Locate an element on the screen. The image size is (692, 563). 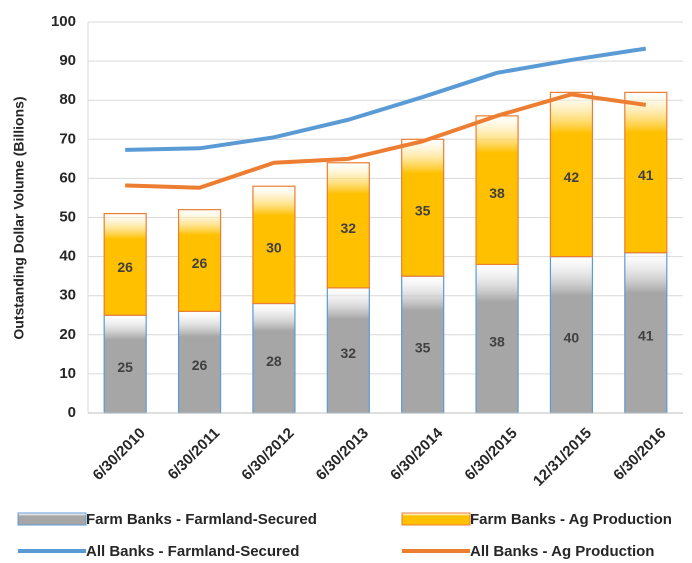
x-tick-label: 6/30/2010 is located at coordinates (119, 454).